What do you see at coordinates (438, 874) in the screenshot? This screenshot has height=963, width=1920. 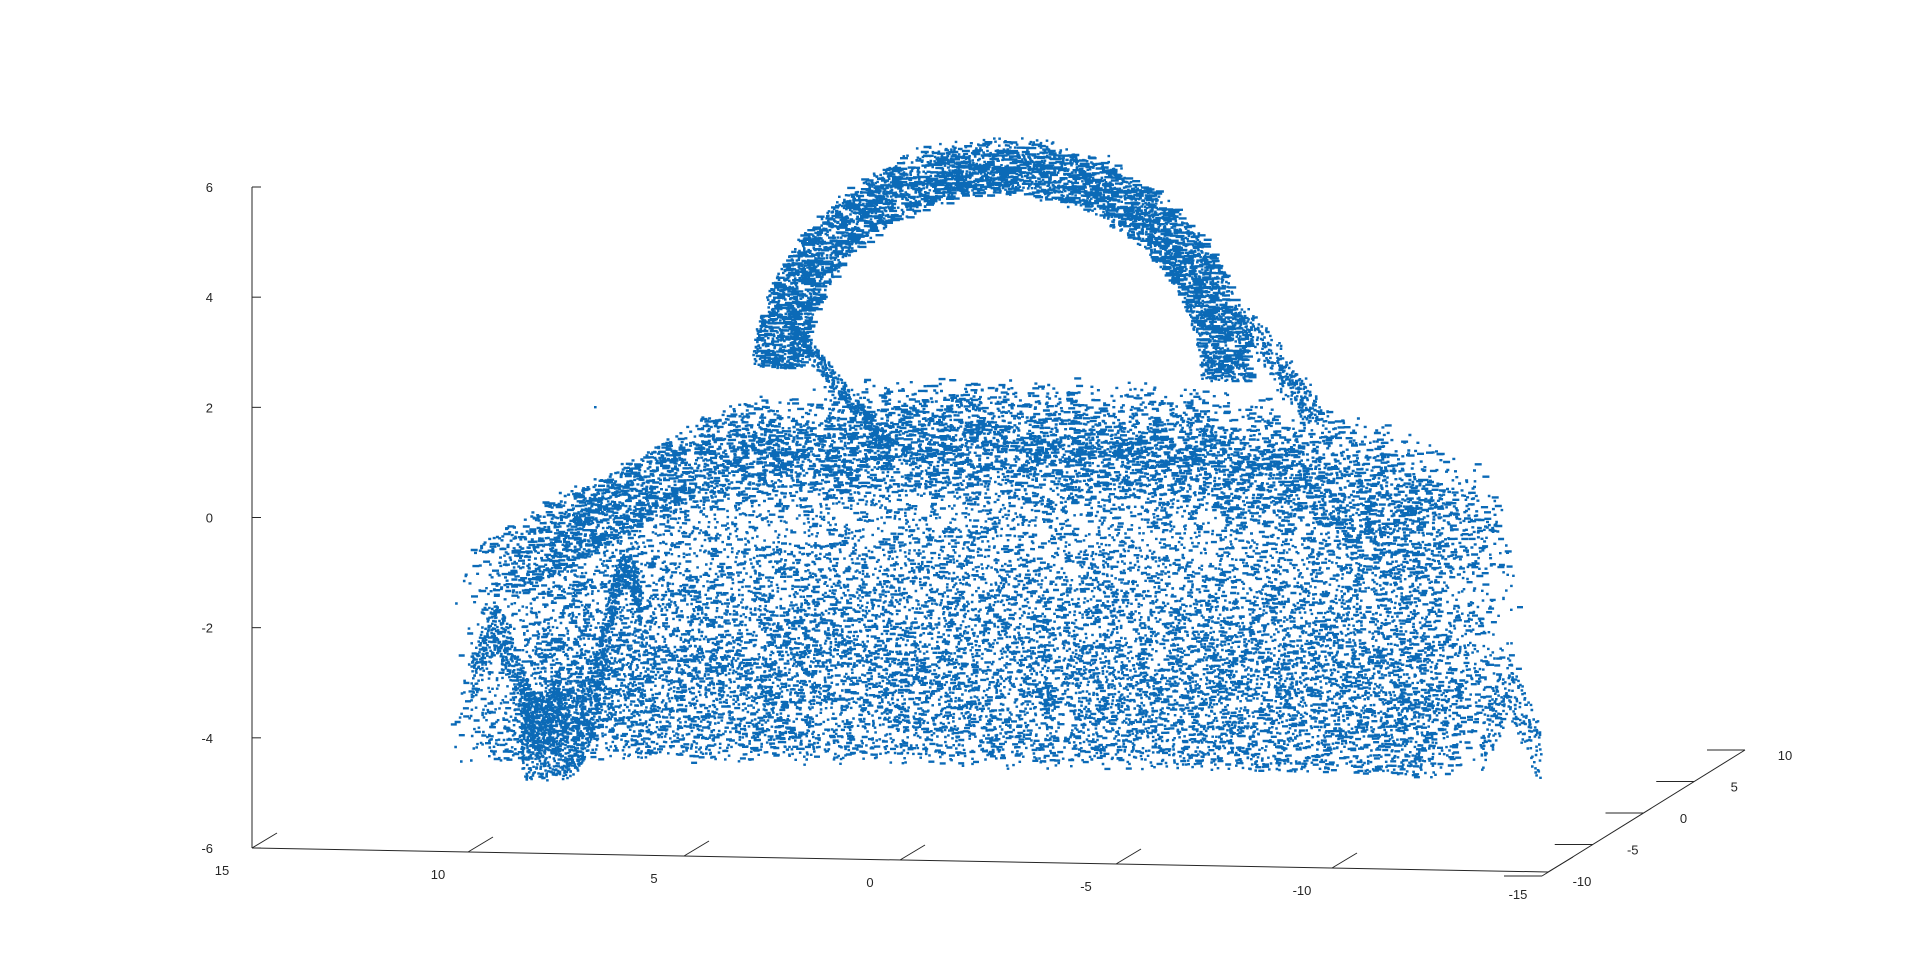 I see `x-tick-label: 10` at bounding box center [438, 874].